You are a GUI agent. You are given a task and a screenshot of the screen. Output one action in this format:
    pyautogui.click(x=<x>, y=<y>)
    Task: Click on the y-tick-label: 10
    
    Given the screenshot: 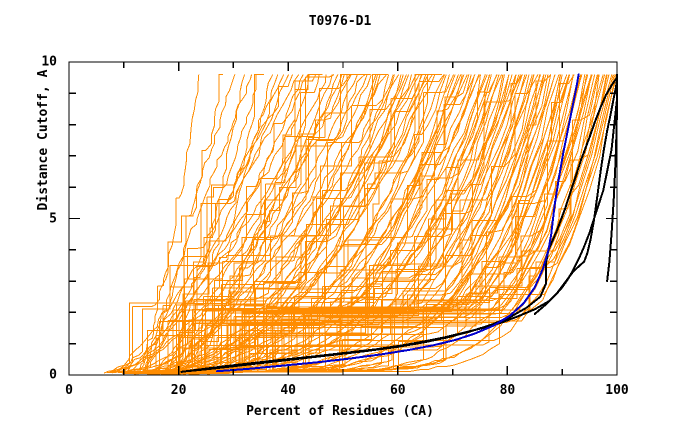 What is the action you would take?
    pyautogui.click(x=49, y=62)
    